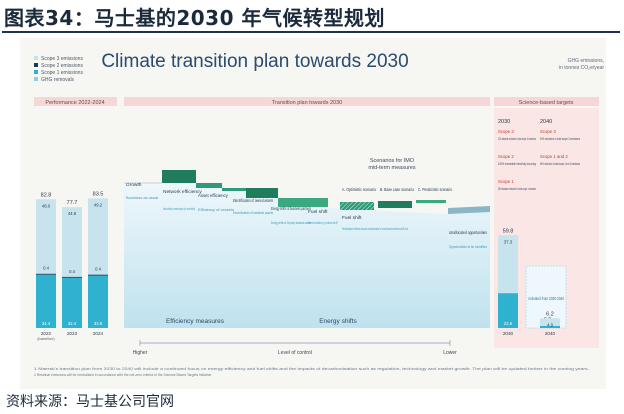 Image resolution: width=624 pixels, height=414 pixels. I want to click on scenario-b-bar, so click(395, 204).